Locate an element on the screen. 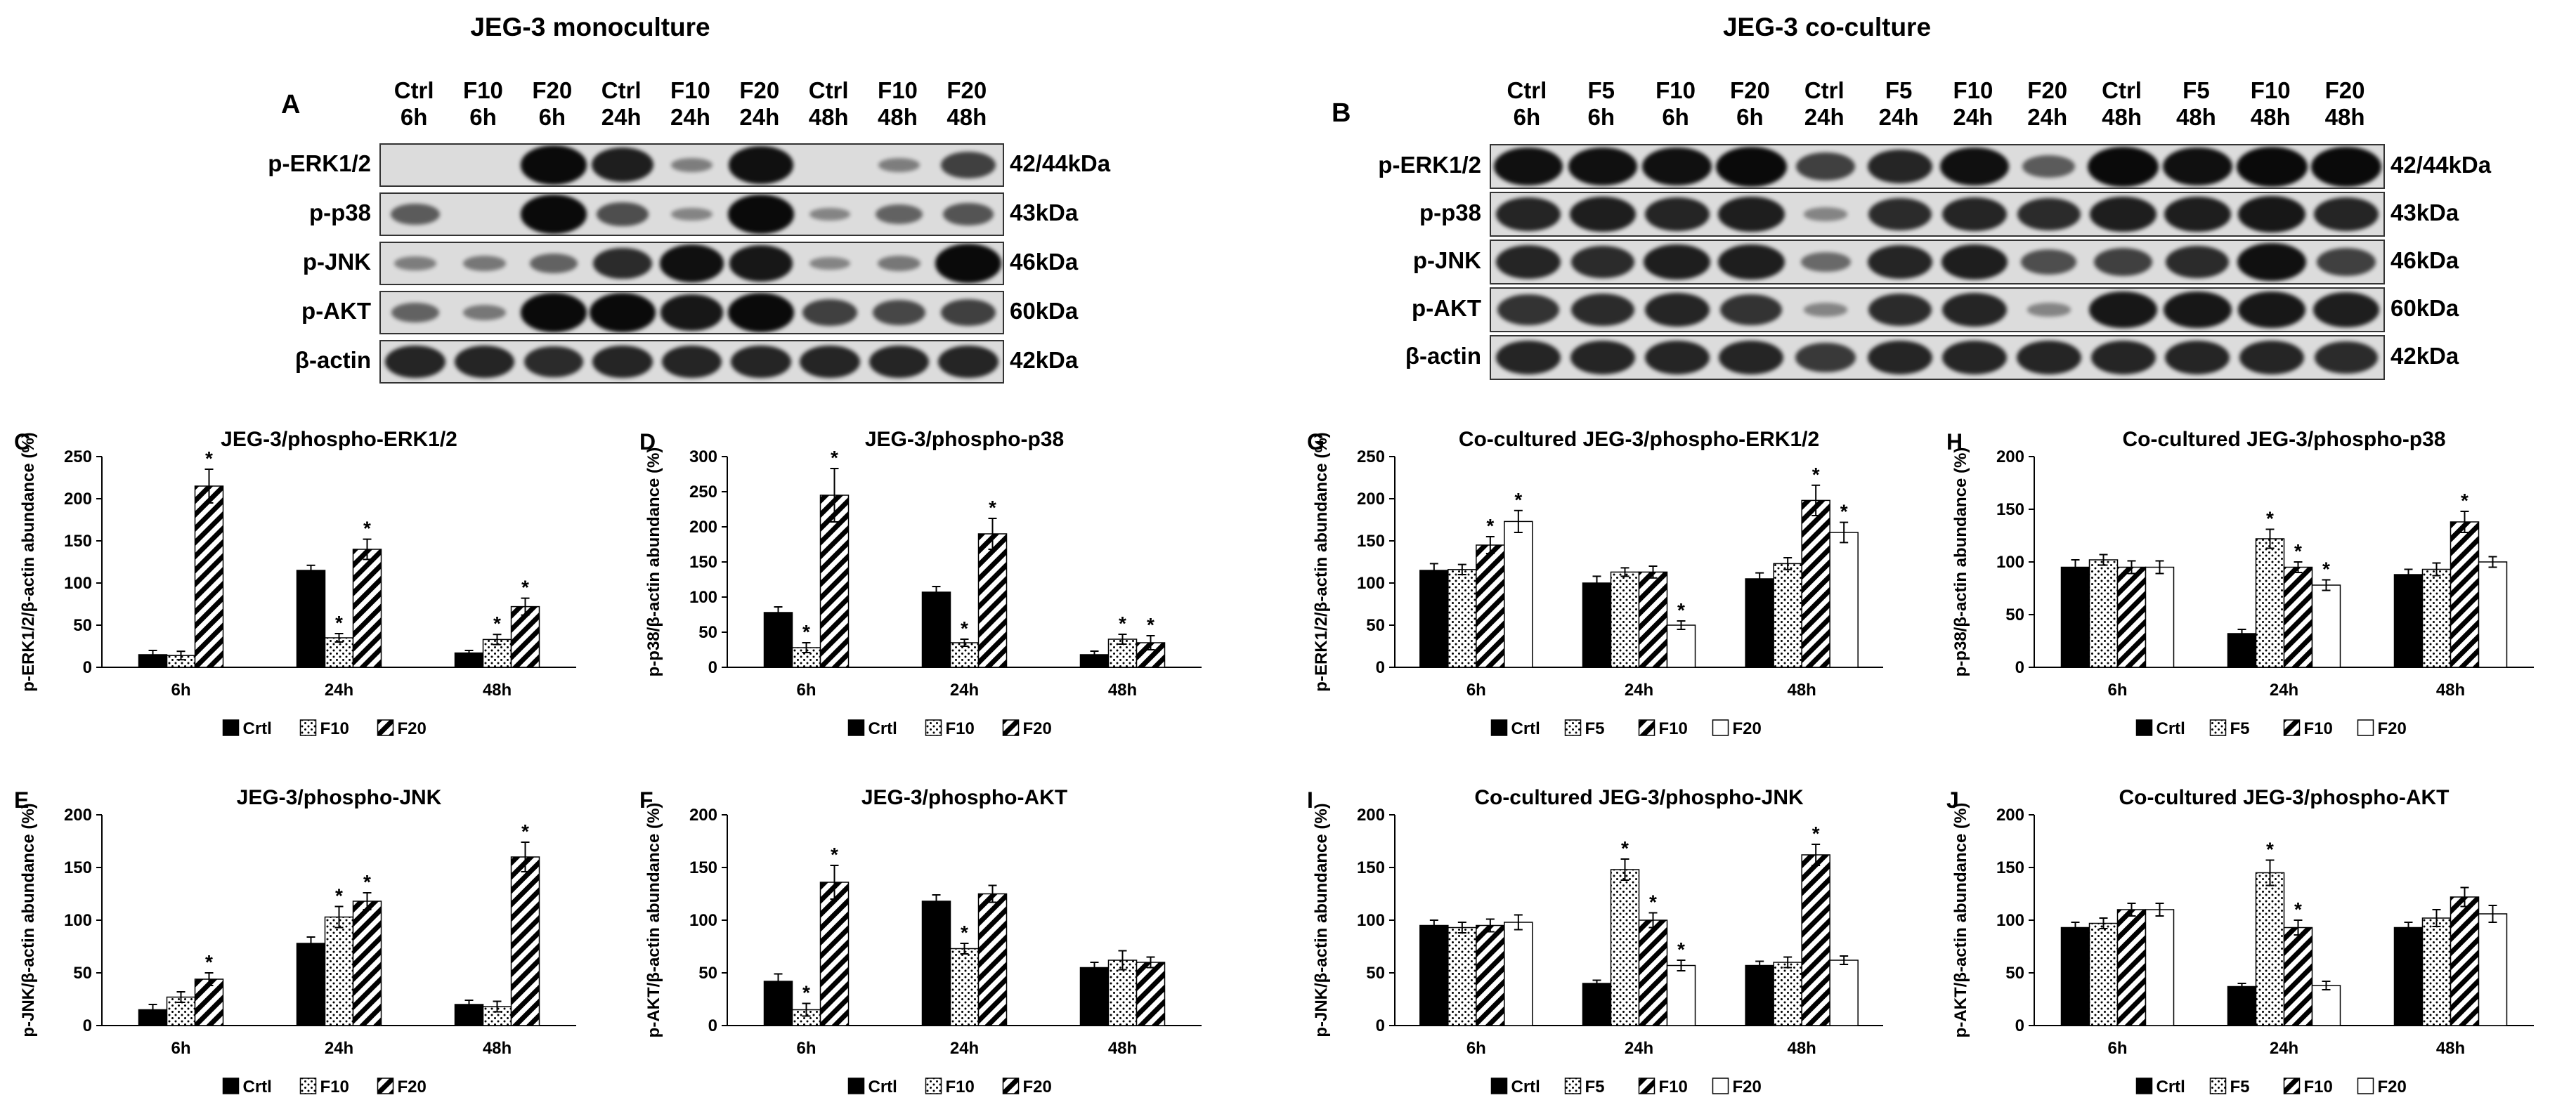 The image size is (2576, 1100). lane-treatment: F10 is located at coordinates (690, 90).